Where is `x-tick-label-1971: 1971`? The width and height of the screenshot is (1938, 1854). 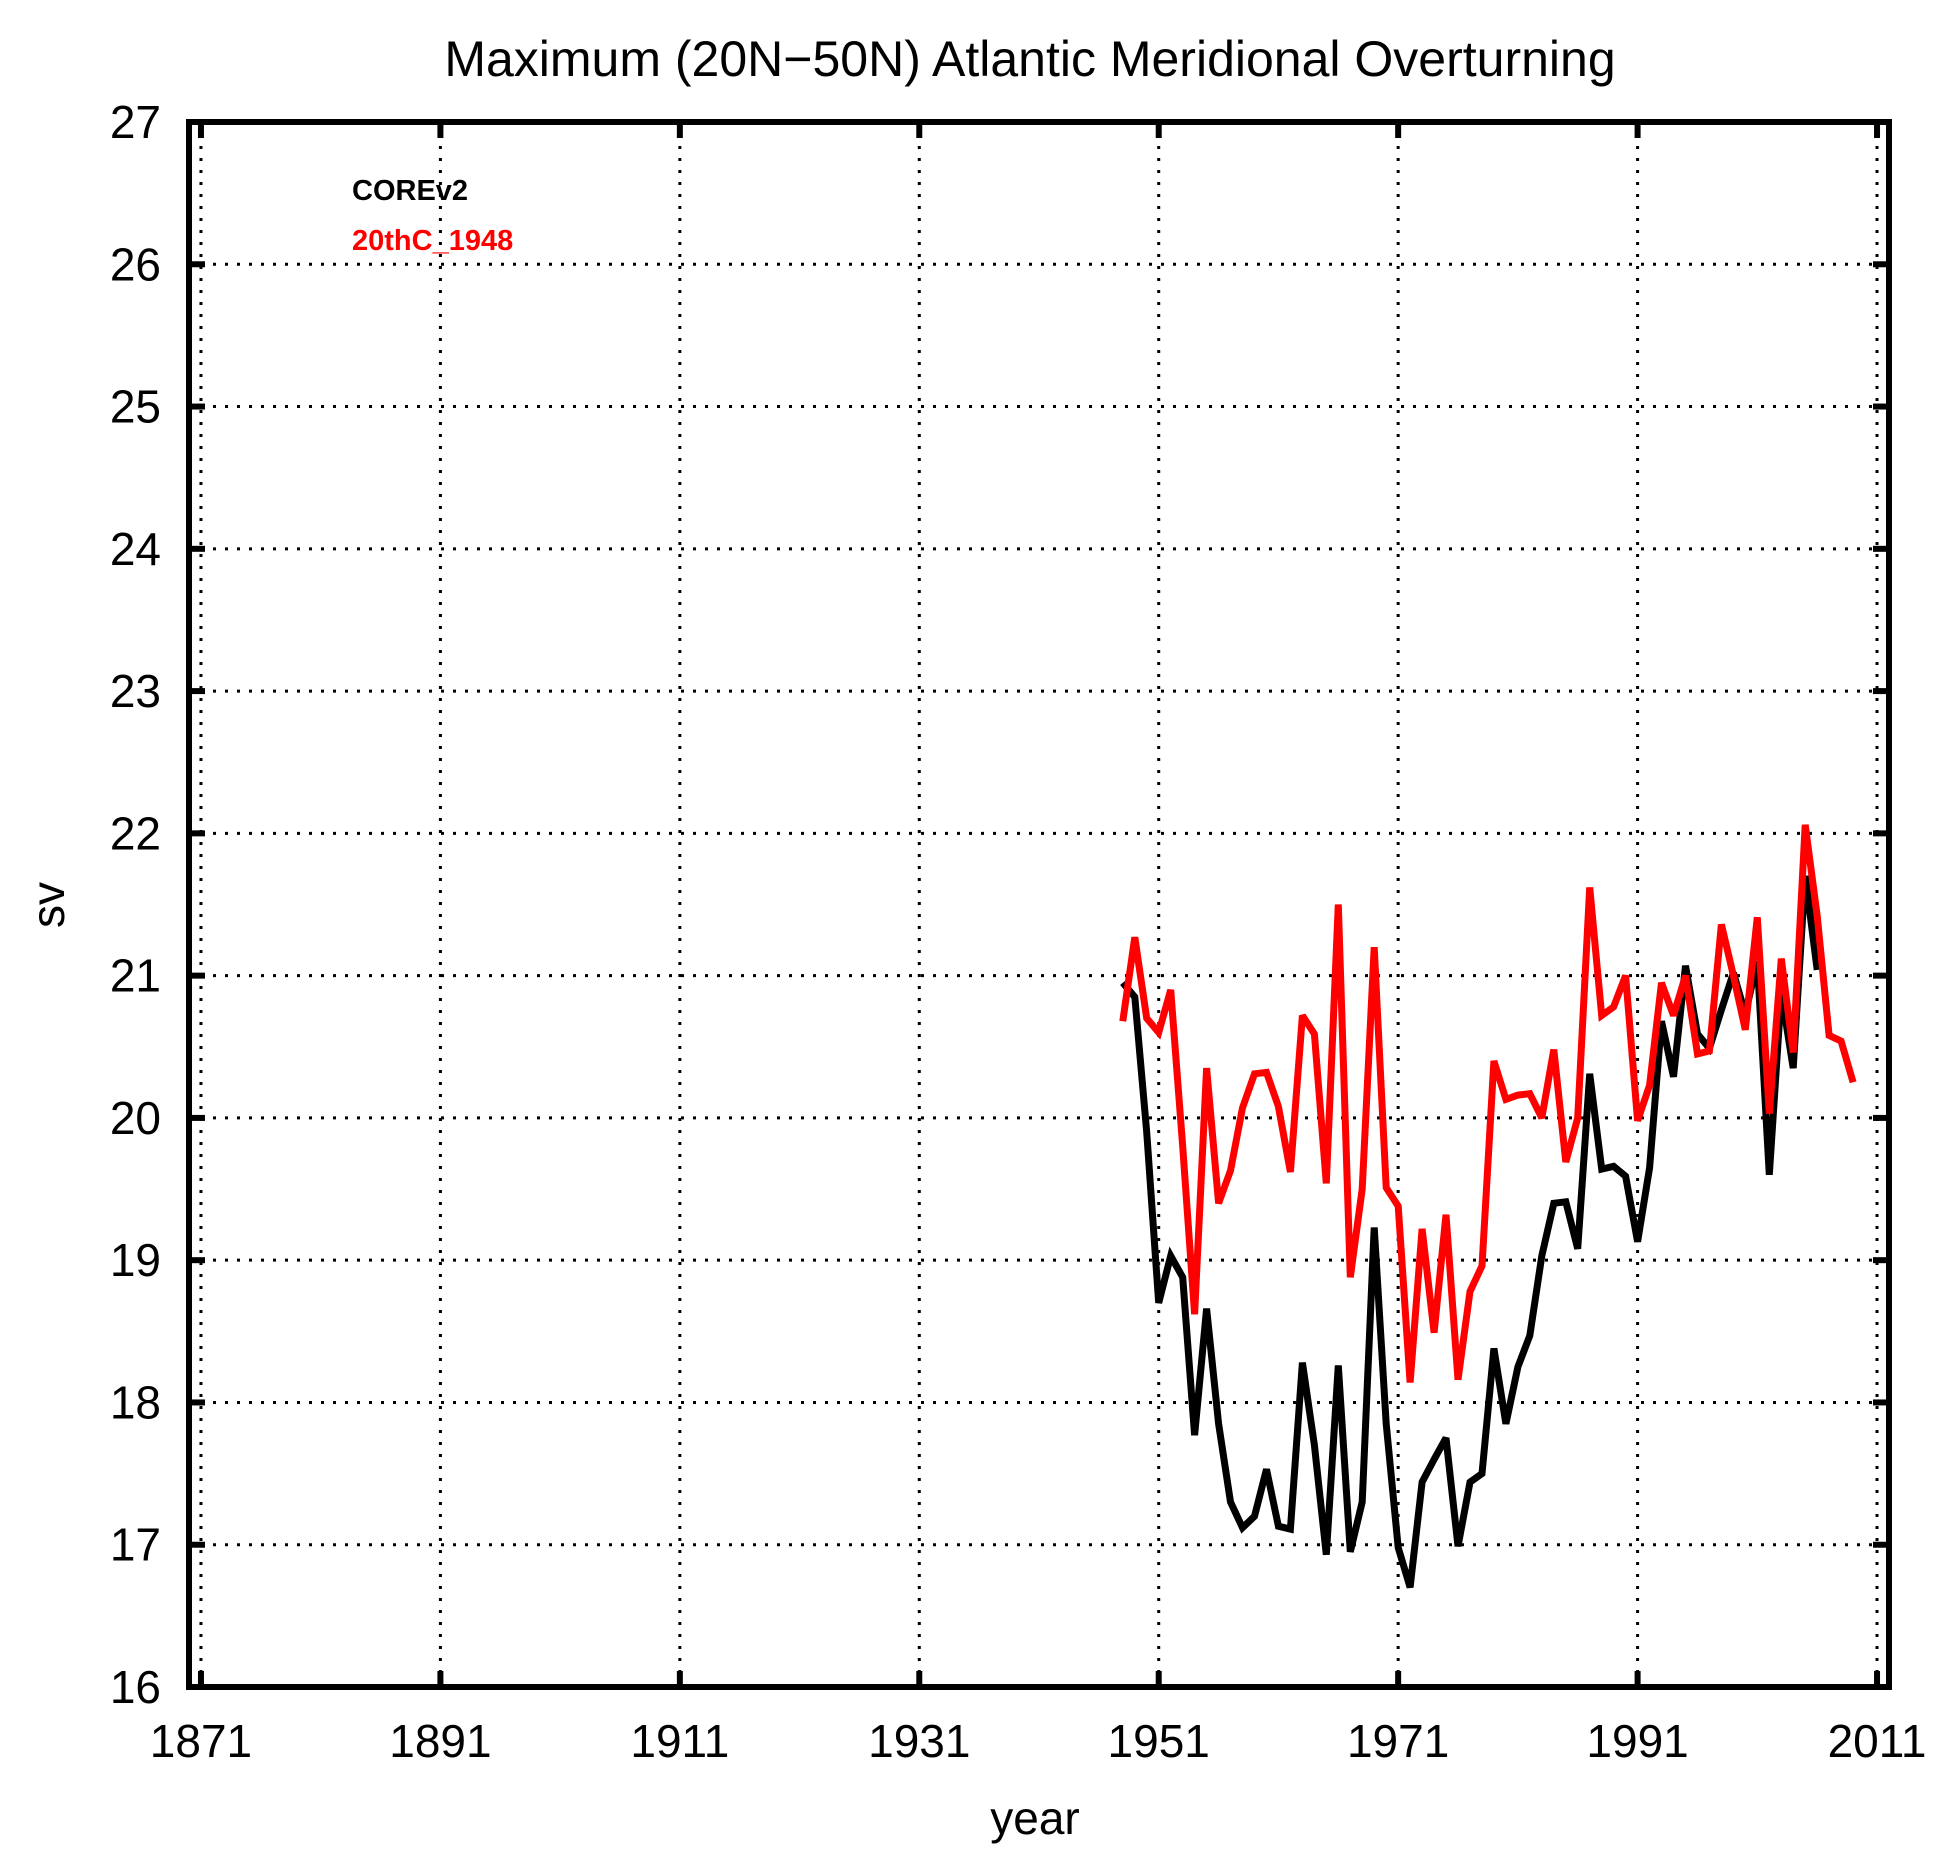
x-tick-label-1971: 1971 is located at coordinates (1398, 1741).